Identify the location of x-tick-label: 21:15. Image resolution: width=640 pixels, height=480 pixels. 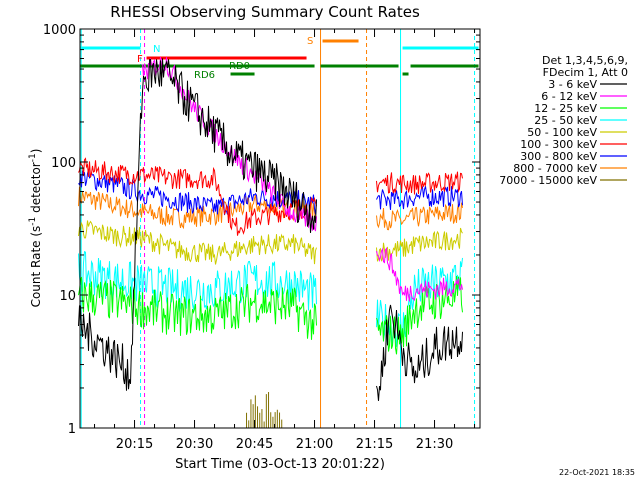
(374, 444).